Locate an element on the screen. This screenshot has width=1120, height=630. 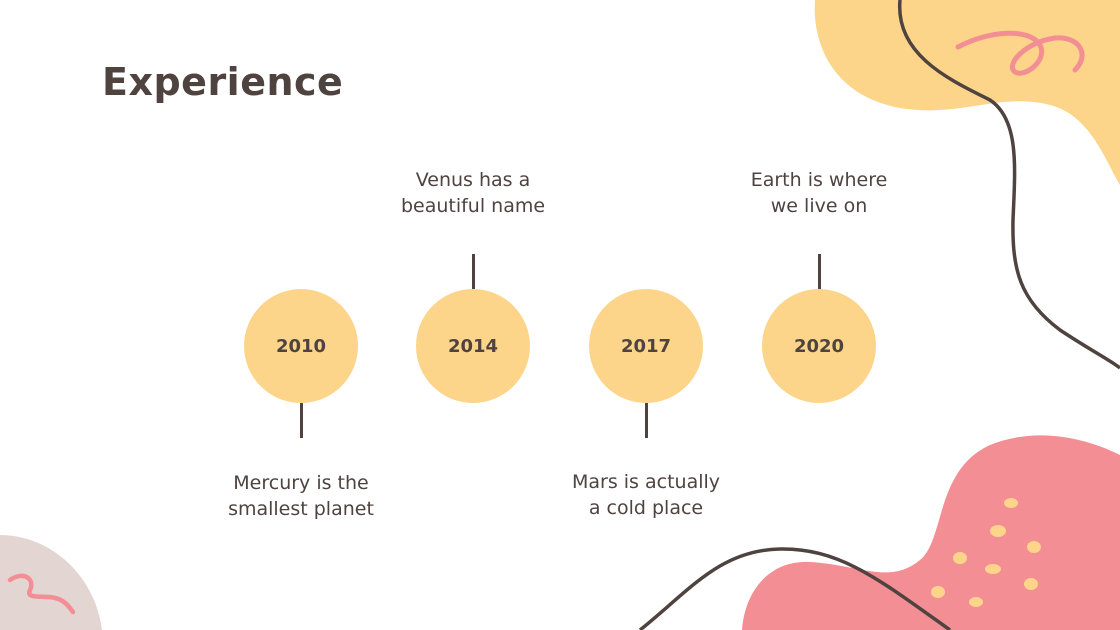
timeline-description: Venus has a beautiful name is located at coordinates (473, 193).